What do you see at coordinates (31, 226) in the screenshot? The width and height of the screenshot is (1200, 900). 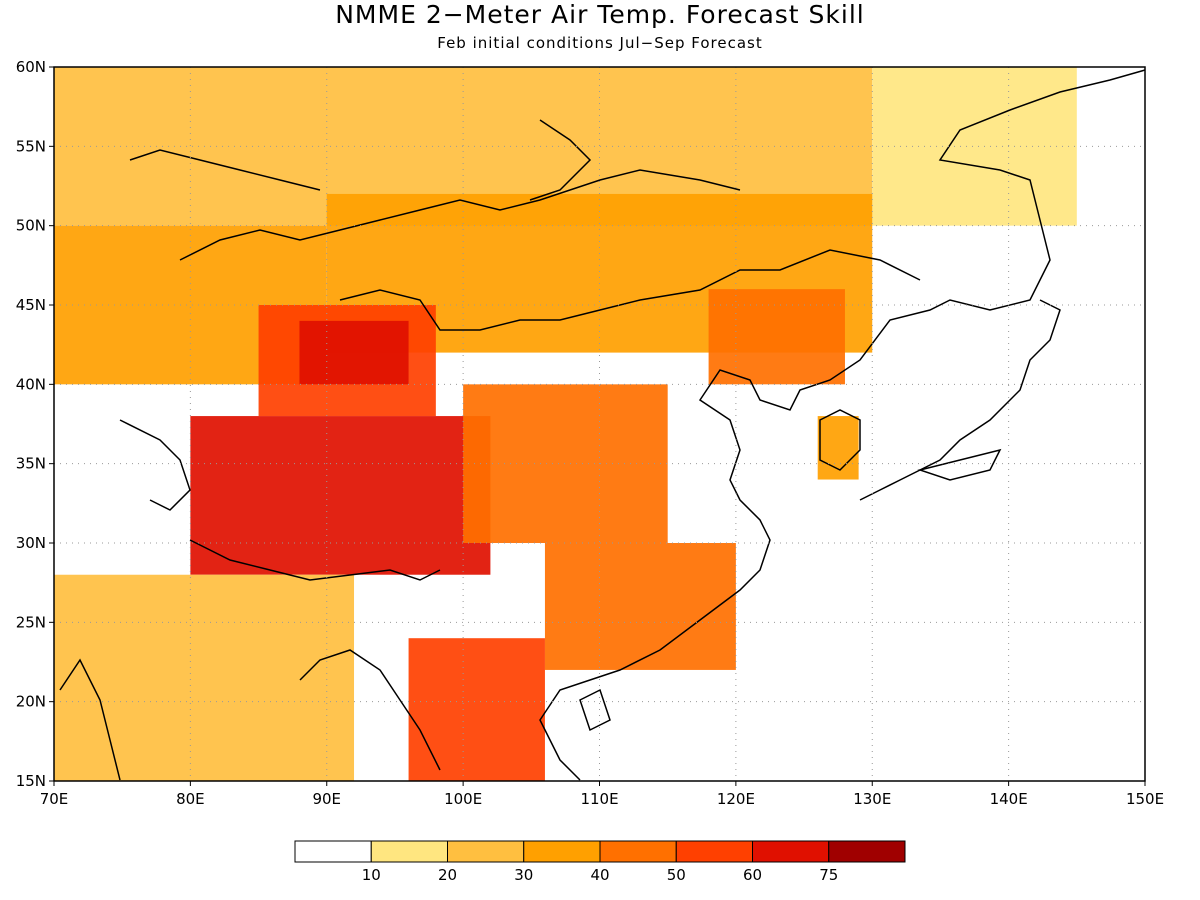 I see `lat-tick-label: 50N` at bounding box center [31, 226].